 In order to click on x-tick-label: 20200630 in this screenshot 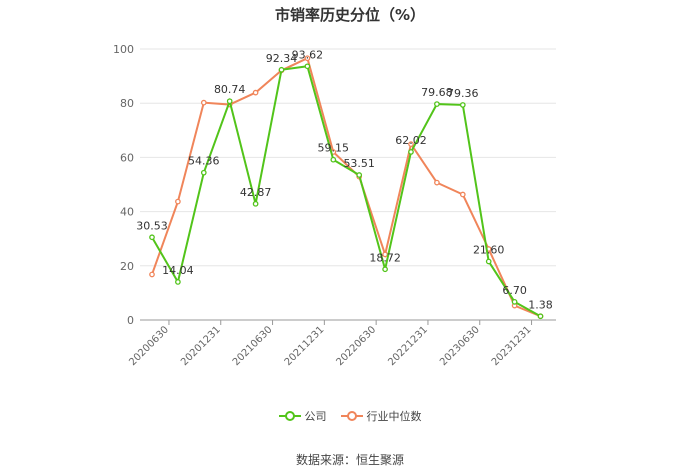, I will do `click(149, 346)`.